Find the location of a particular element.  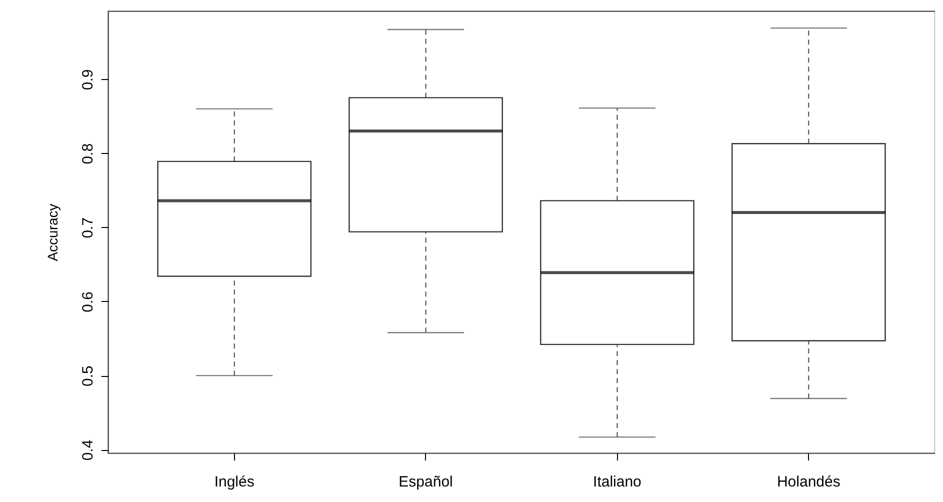

y-tick-label: 0.9 is located at coordinates (88, 79).